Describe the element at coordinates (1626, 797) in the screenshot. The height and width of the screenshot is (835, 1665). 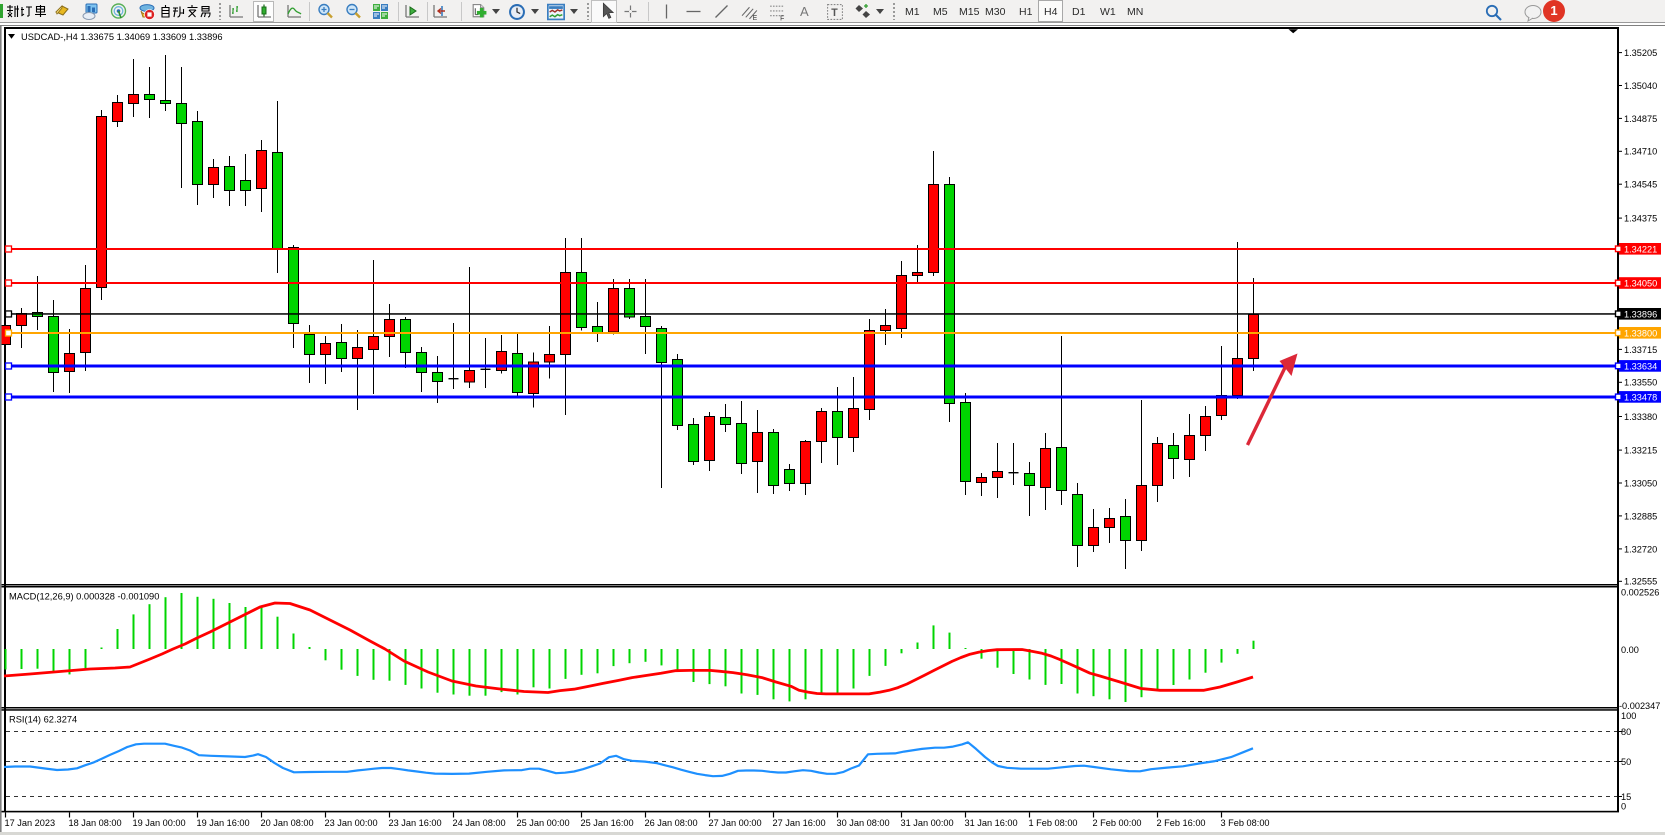
I see `svg-text: 15` at that location.